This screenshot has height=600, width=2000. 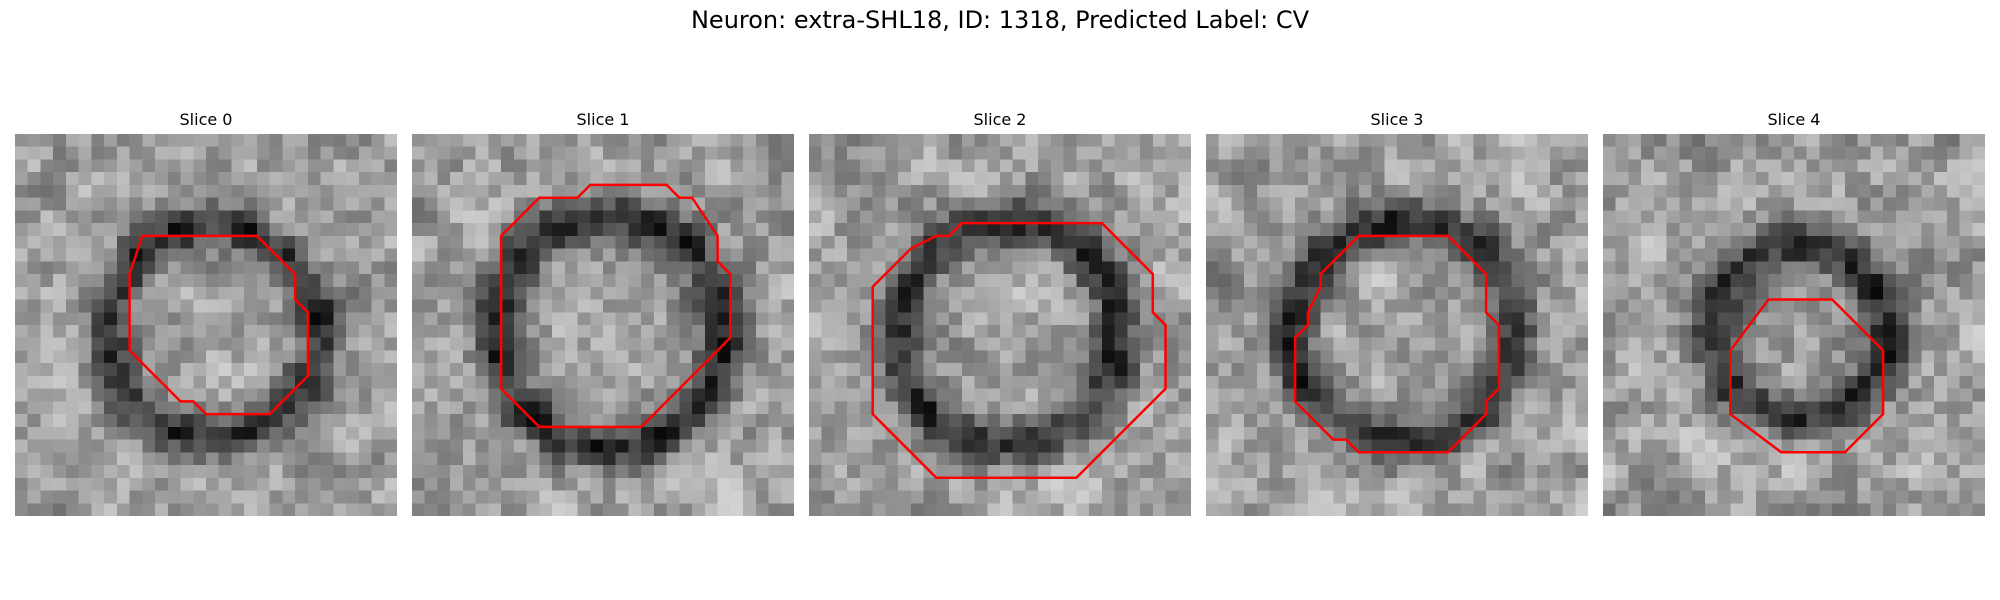 I want to click on slice-1-title: Slice 1, so click(x=603, y=119).